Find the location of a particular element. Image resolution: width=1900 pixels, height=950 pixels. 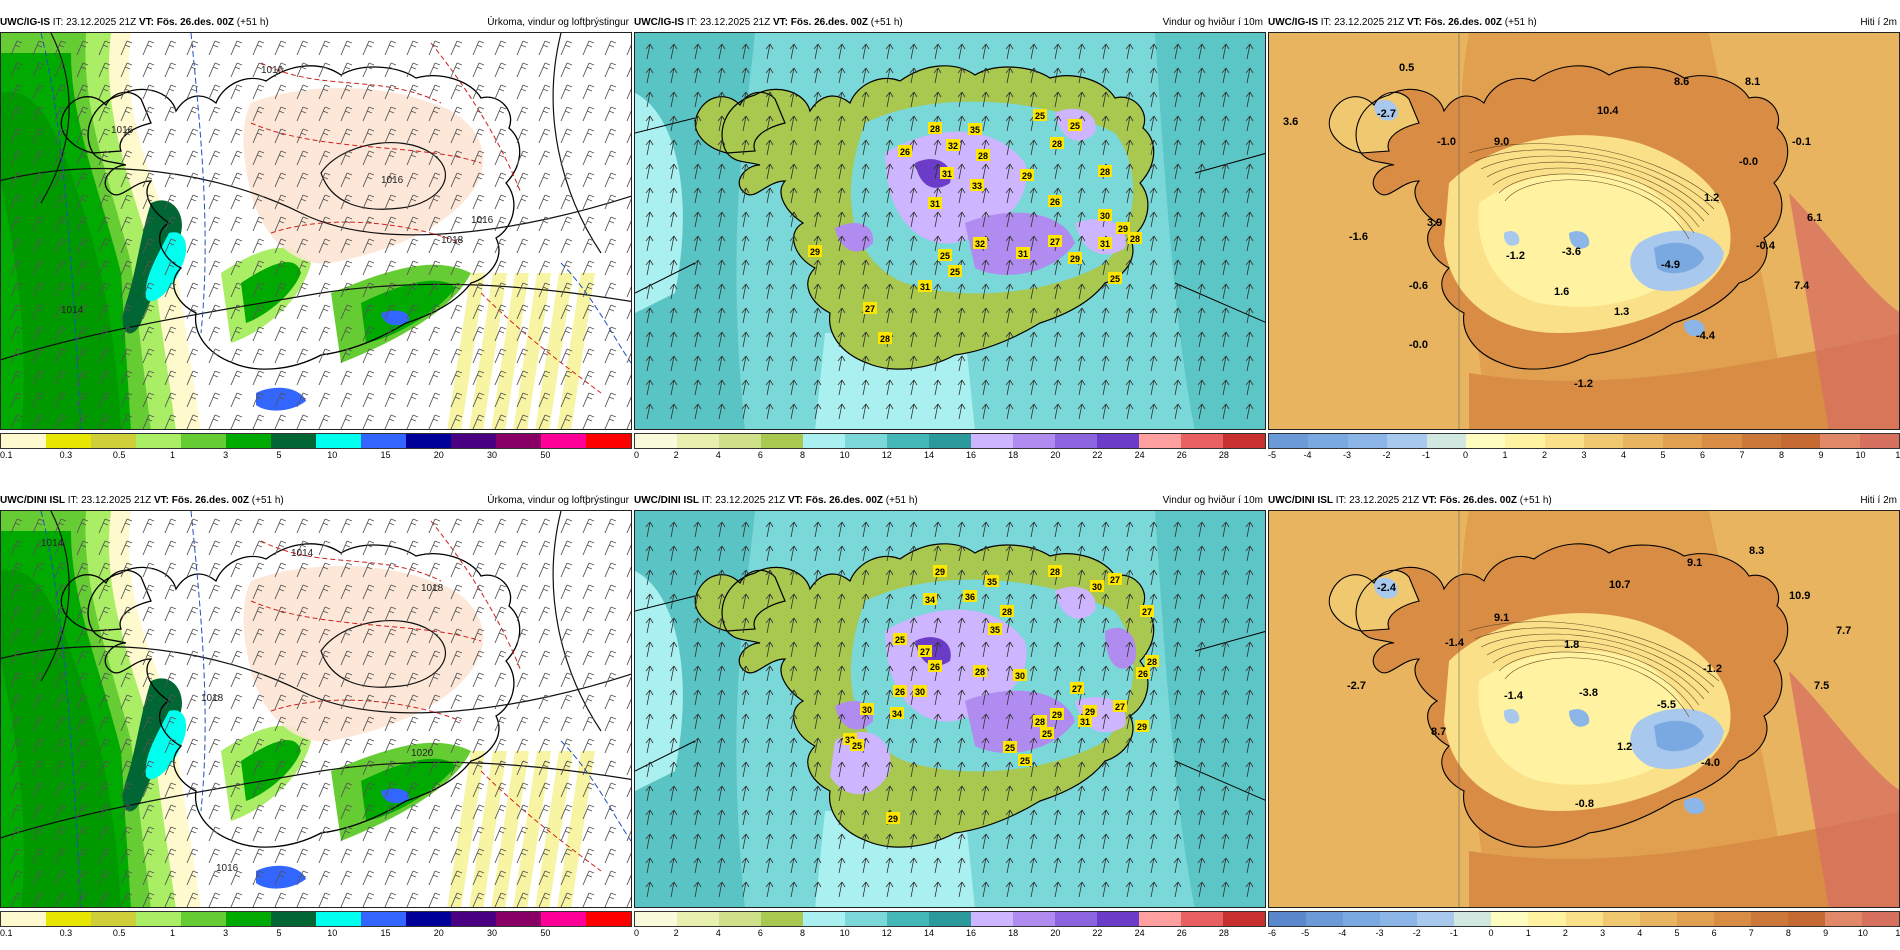

legend-tick: 9 is located at coordinates (1826, 933).